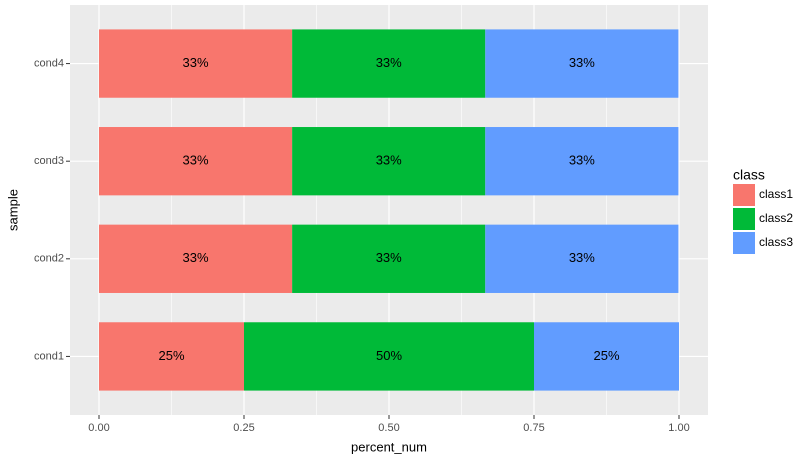 The width and height of the screenshot is (810, 462). Describe the element at coordinates (49, 259) in the screenshot. I see `y-tick-label: cond2` at that location.